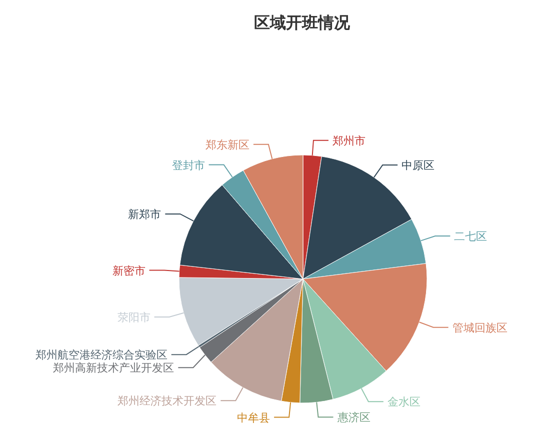  I want to click on slice-label: 金水区, so click(403, 402).